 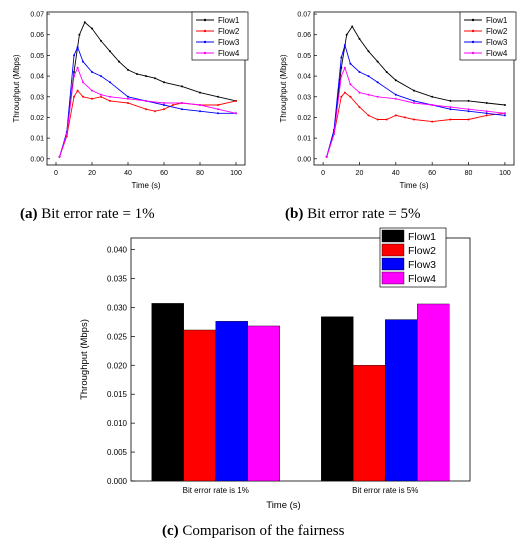 What do you see at coordinates (469, 173) in the screenshot?
I see `x-tick-label: 80` at bounding box center [469, 173].